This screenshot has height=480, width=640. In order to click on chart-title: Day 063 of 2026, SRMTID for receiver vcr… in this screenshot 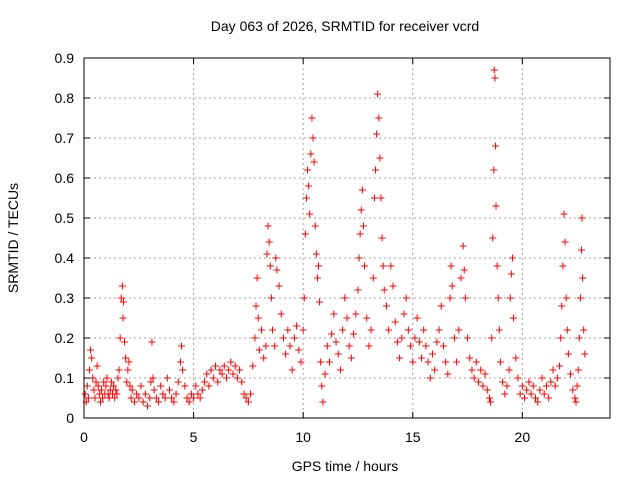, I will do `click(345, 26)`.